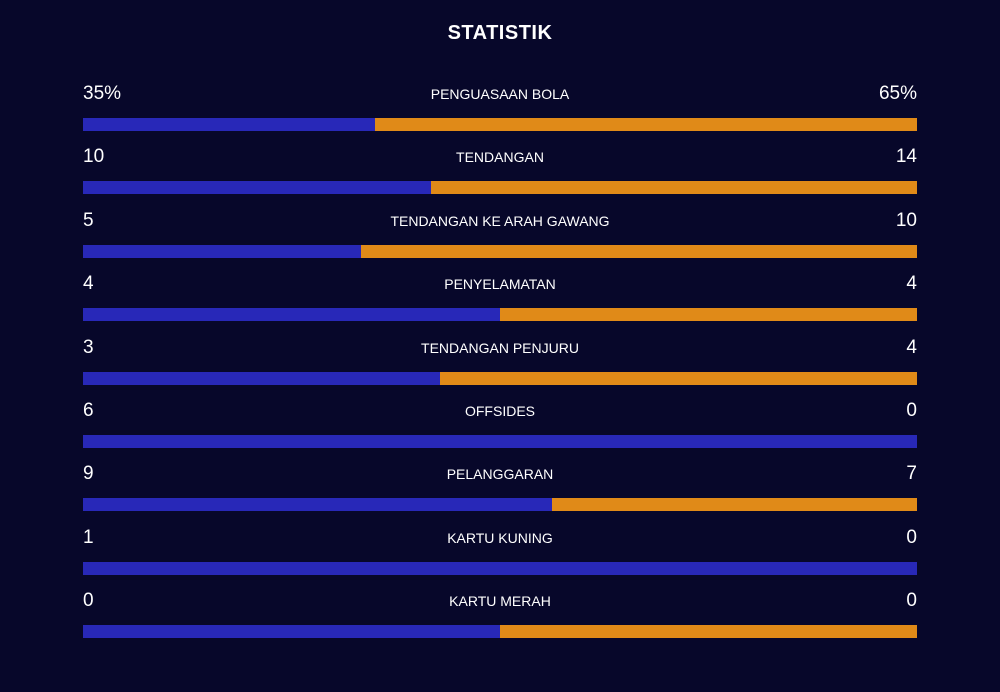 Image resolution: width=1000 pixels, height=692 pixels. What do you see at coordinates (88, 537) in the screenshot?
I see `home-value: 1` at bounding box center [88, 537].